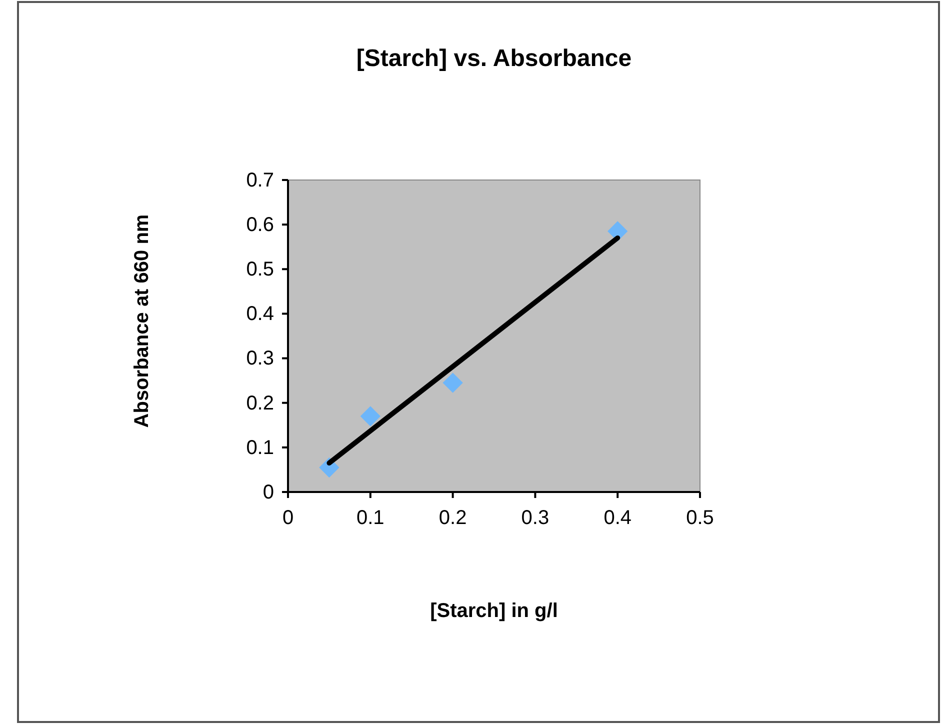 The image size is (945, 728). What do you see at coordinates (260, 269) in the screenshot?
I see `y-tick-label: 0.5` at bounding box center [260, 269].